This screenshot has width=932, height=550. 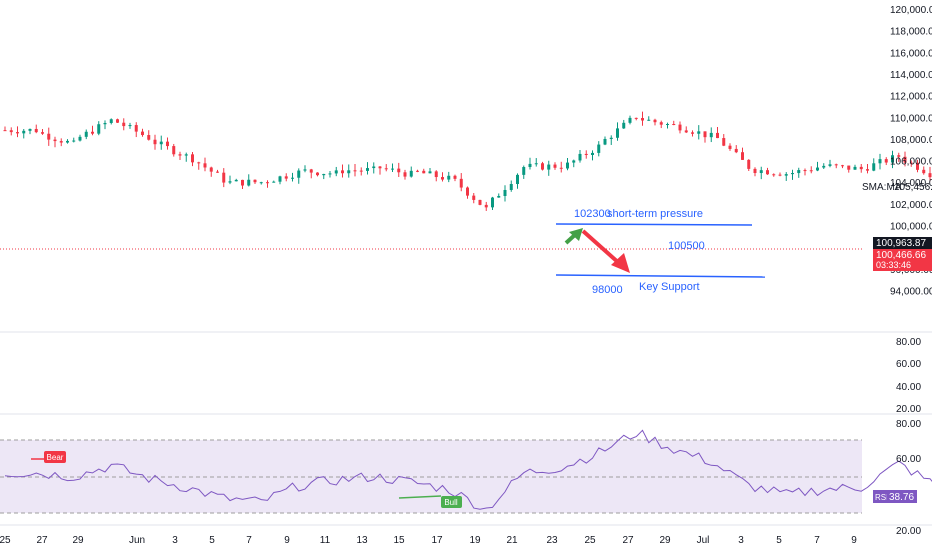 What do you see at coordinates (325, 540) in the screenshot?
I see `date-label: 11` at bounding box center [325, 540].